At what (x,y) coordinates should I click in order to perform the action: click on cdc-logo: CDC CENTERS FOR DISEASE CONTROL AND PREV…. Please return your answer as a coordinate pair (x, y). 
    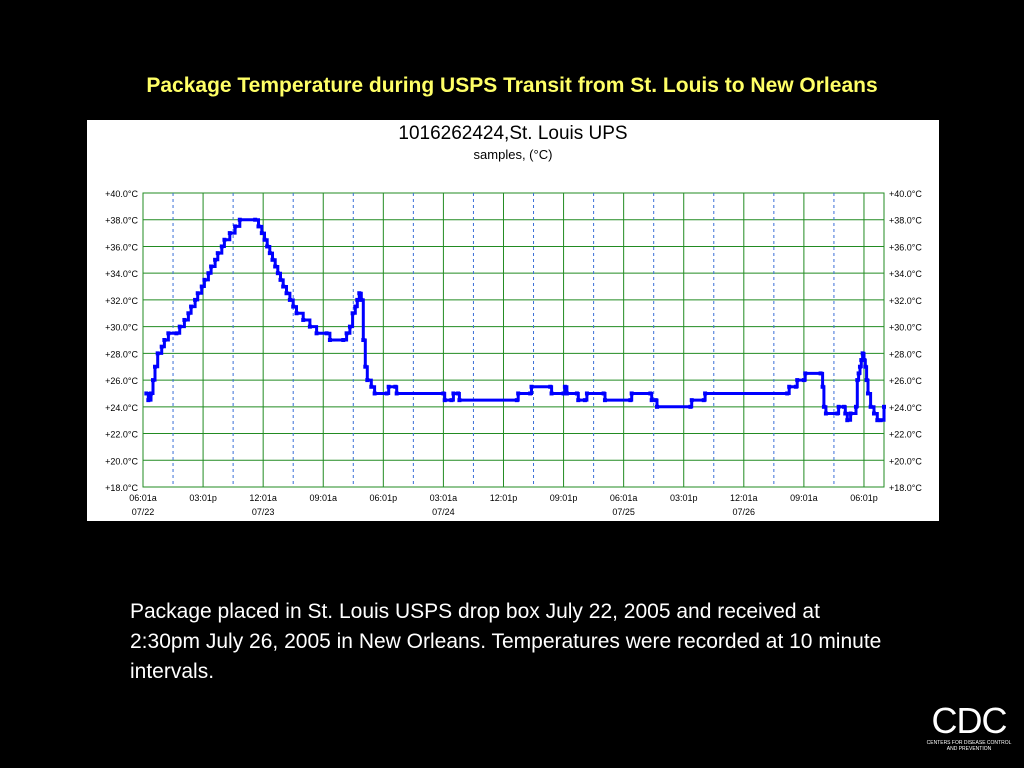
    Looking at the image, I should click on (969, 732).